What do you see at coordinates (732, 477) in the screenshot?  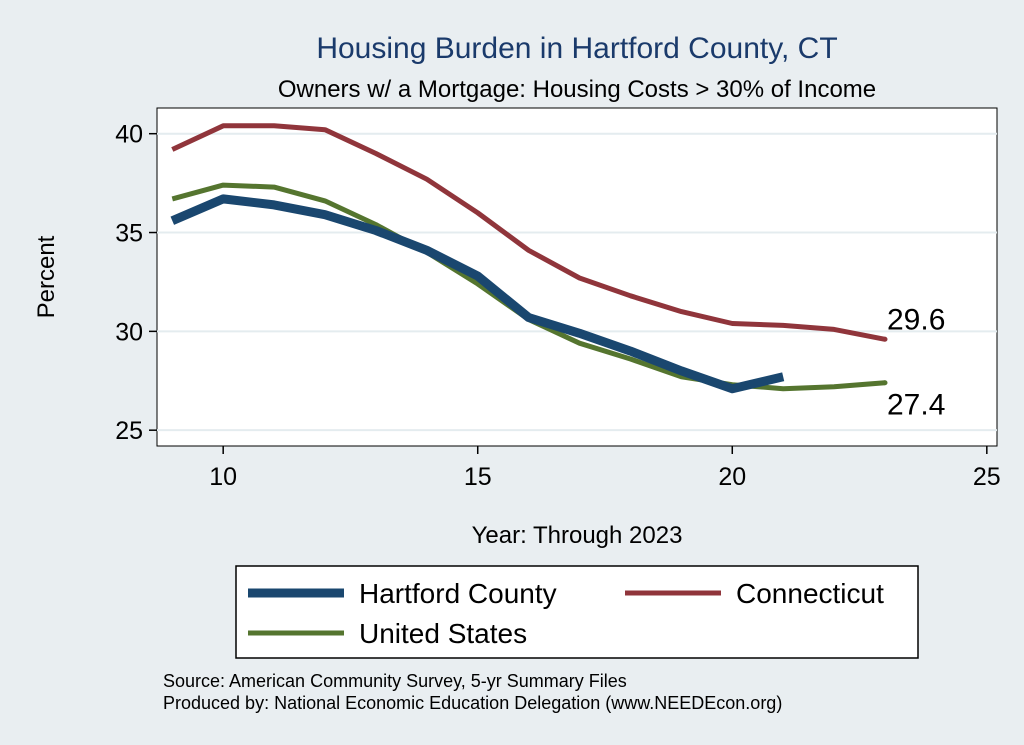 I see `x-tick-label: 20` at bounding box center [732, 477].